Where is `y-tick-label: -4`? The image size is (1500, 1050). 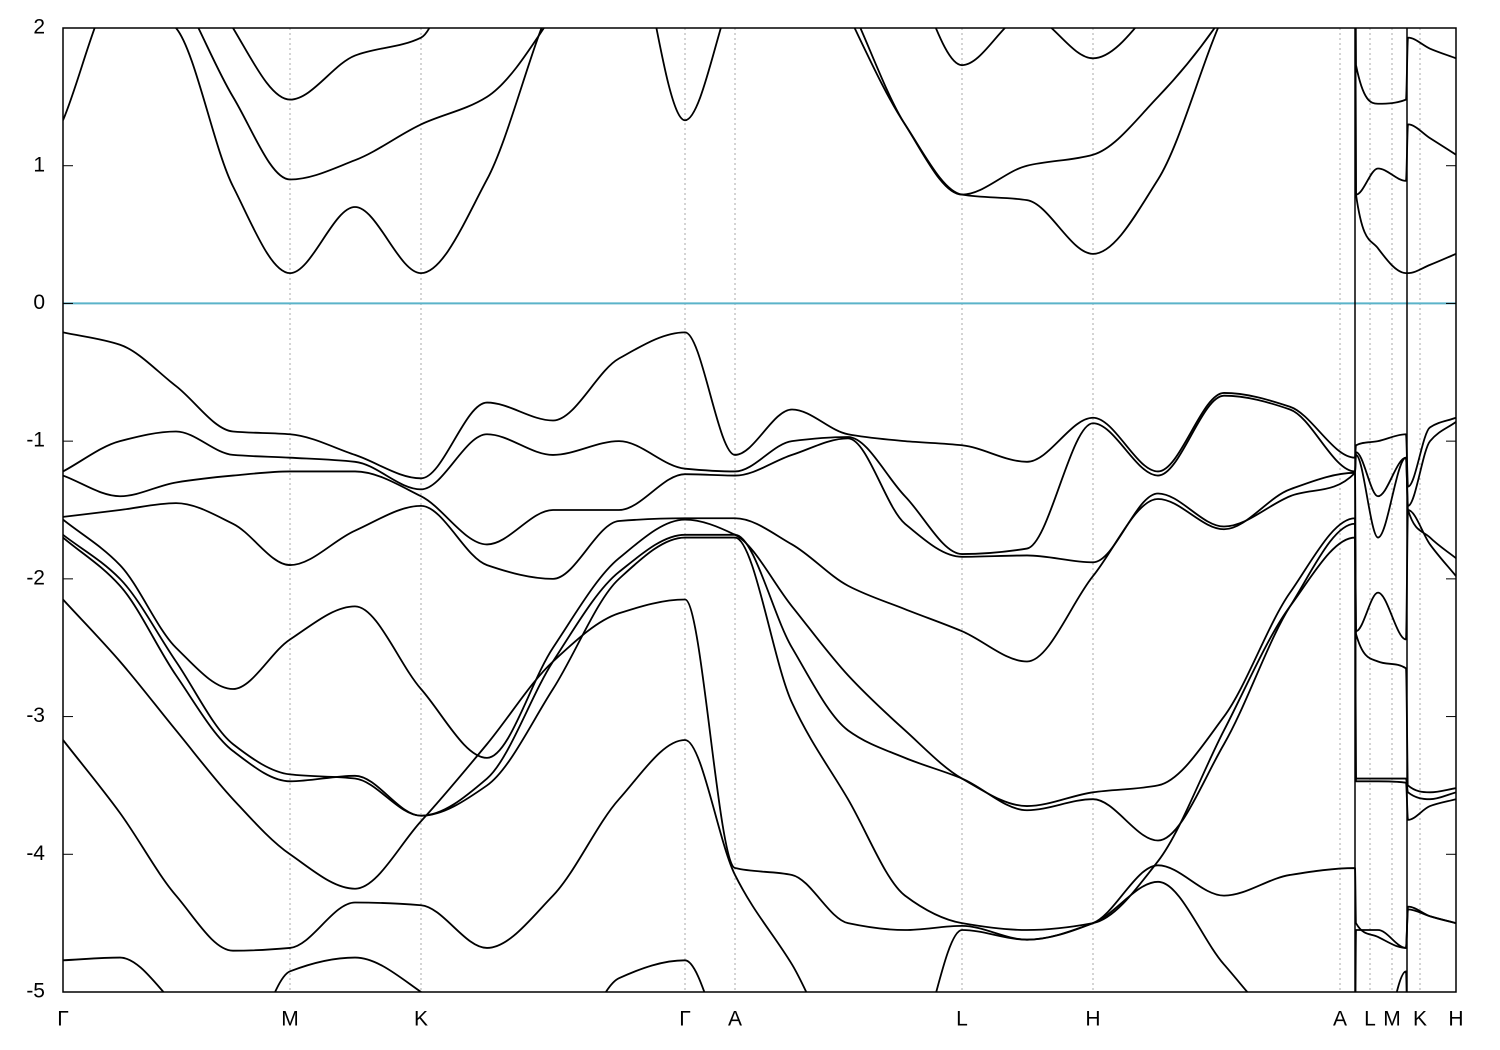
y-tick-label: -4 is located at coordinates (35, 853).